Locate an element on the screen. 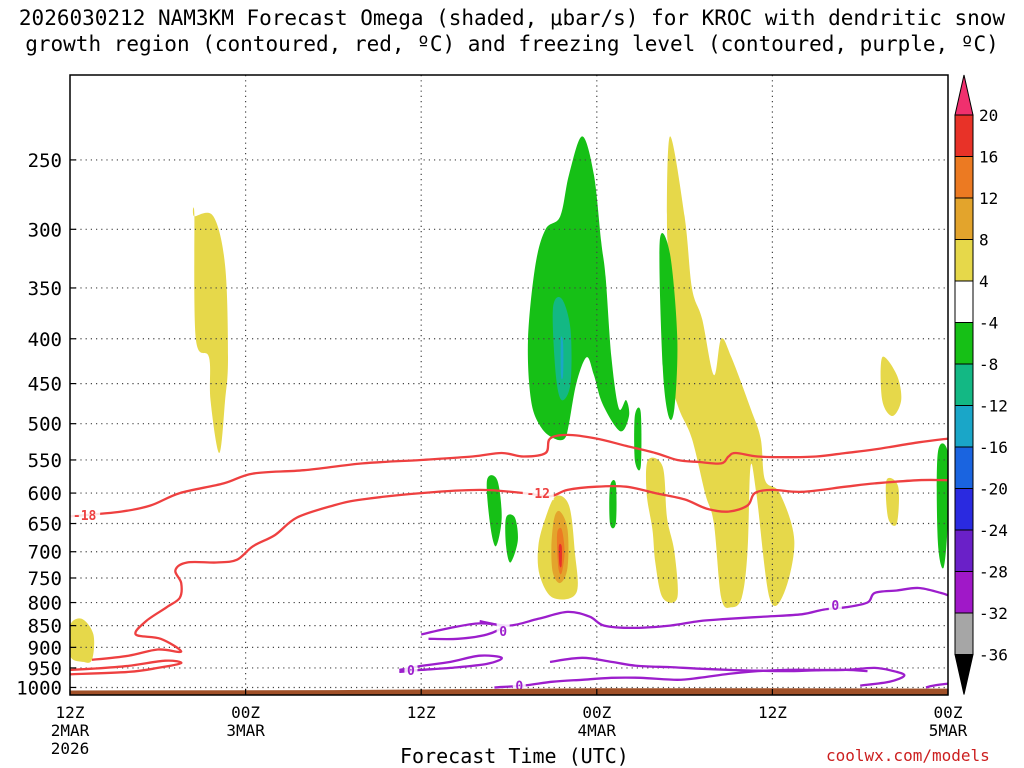 The image size is (1024, 768). colorbar-label-0: 20 is located at coordinates (988, 115).